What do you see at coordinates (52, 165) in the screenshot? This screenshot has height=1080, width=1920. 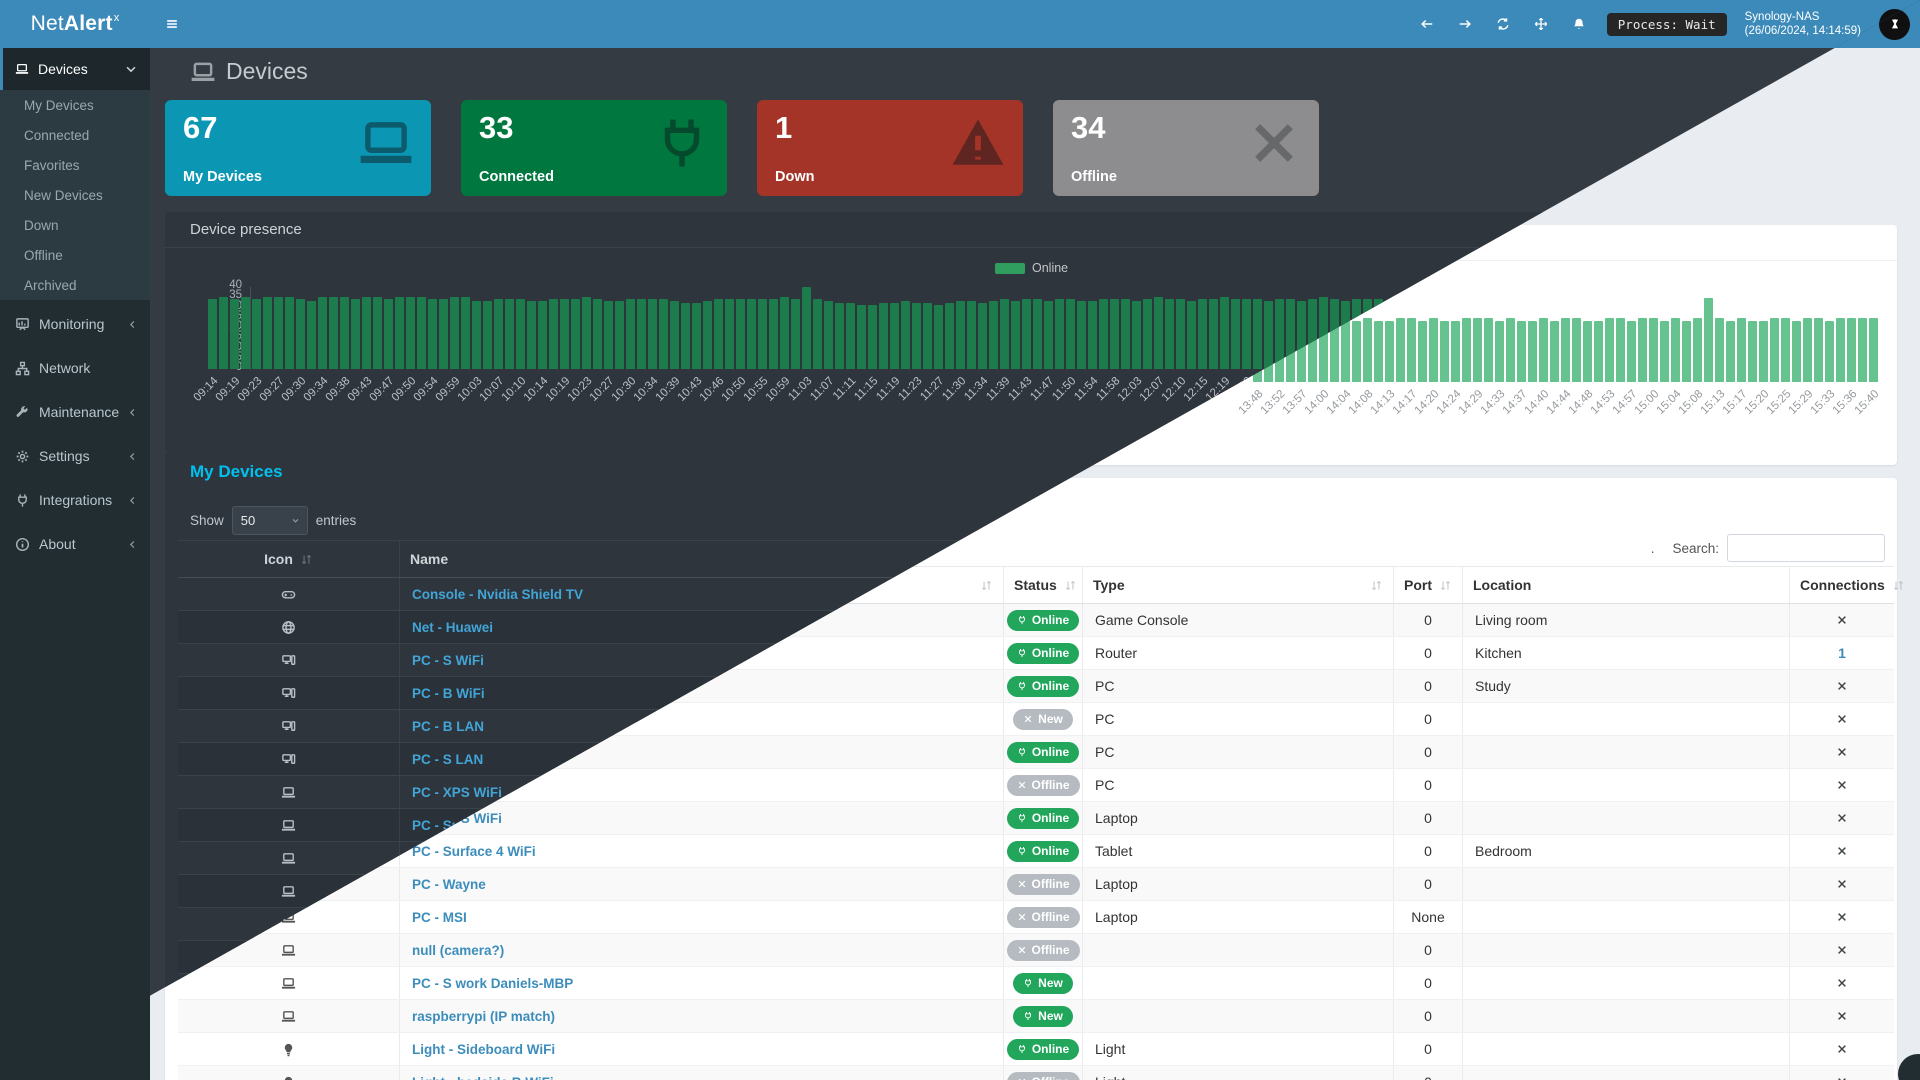 I see `sidebar-subitem-favorites: Favorites` at bounding box center [52, 165].